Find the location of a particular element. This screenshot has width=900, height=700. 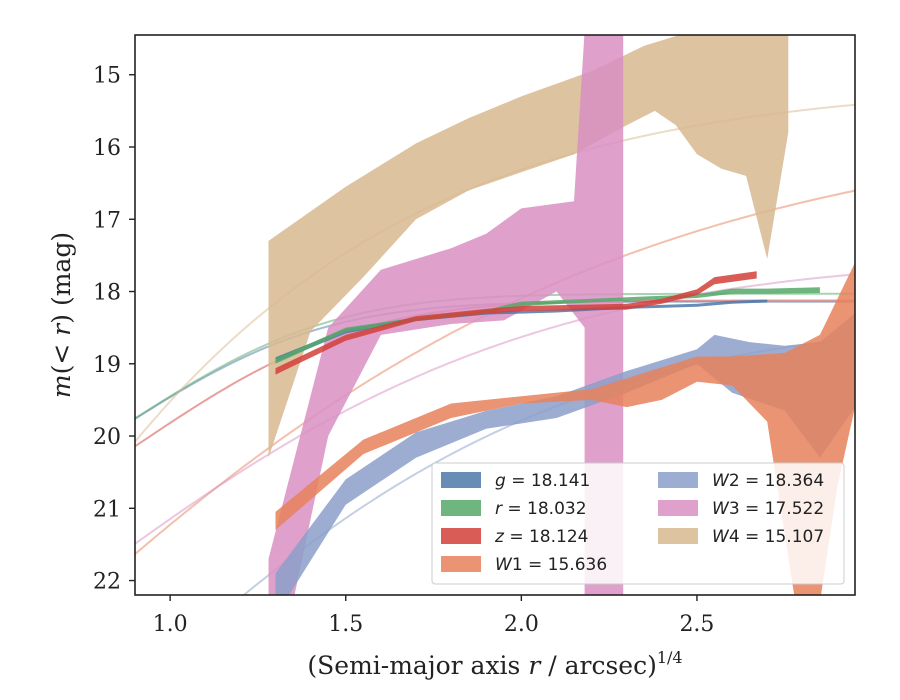

x-axis-label: (Semi-major axis r / arcsec)1/4 is located at coordinates (494, 664).